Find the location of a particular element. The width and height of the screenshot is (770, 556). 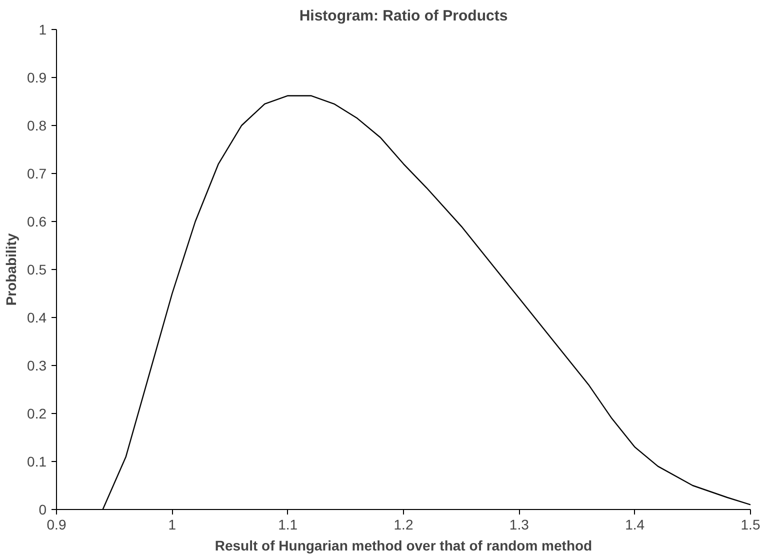

x-axis-title: Result of Hungarian method over that of random method is located at coordinates (403, 546).